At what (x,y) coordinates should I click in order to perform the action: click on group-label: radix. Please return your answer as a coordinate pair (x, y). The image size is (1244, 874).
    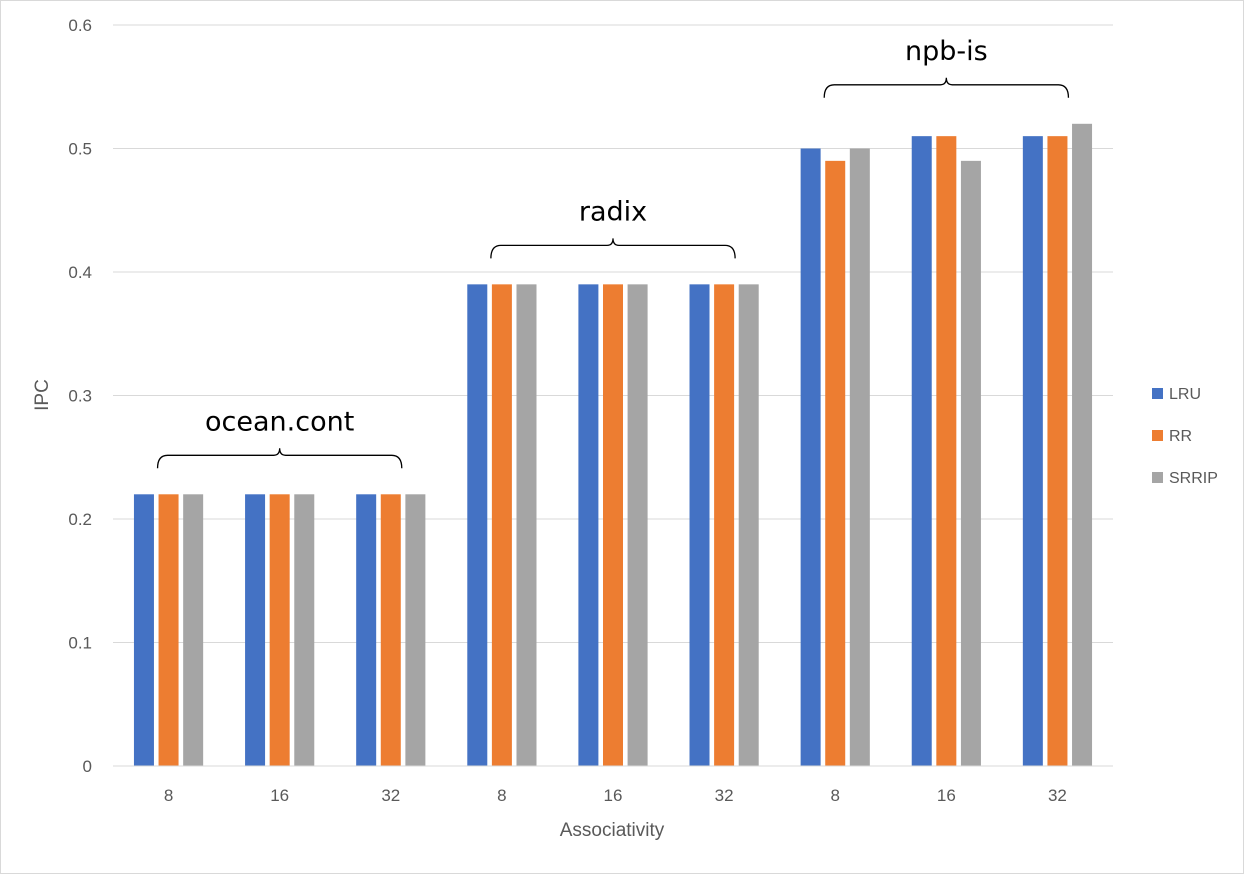
    Looking at the image, I should click on (613, 211).